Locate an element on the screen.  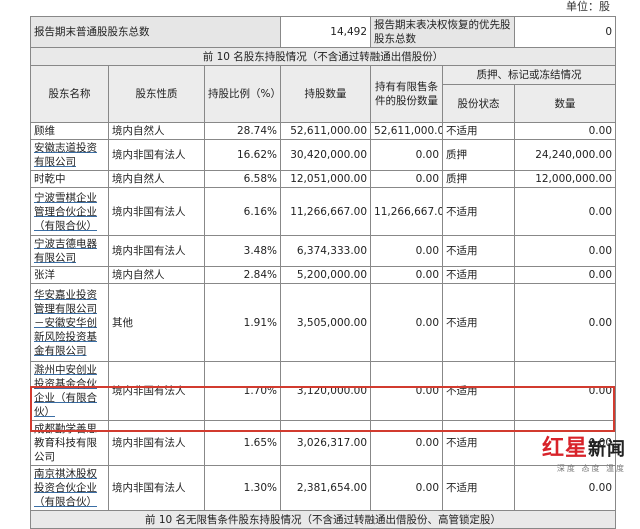
holding-ratio: 1.65% is located at coordinates (242, 443).